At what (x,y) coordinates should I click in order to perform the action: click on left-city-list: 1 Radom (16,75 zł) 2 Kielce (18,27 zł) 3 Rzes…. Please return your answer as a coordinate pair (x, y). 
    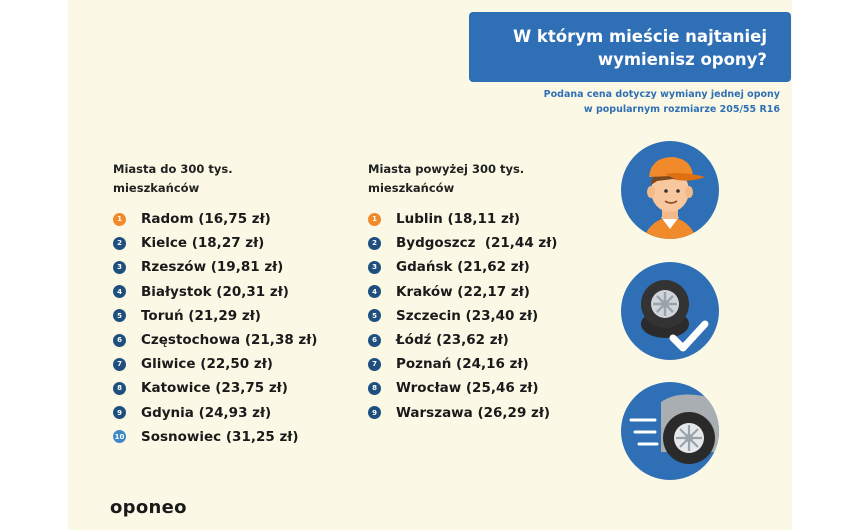
    Looking at the image, I should click on (215, 328).